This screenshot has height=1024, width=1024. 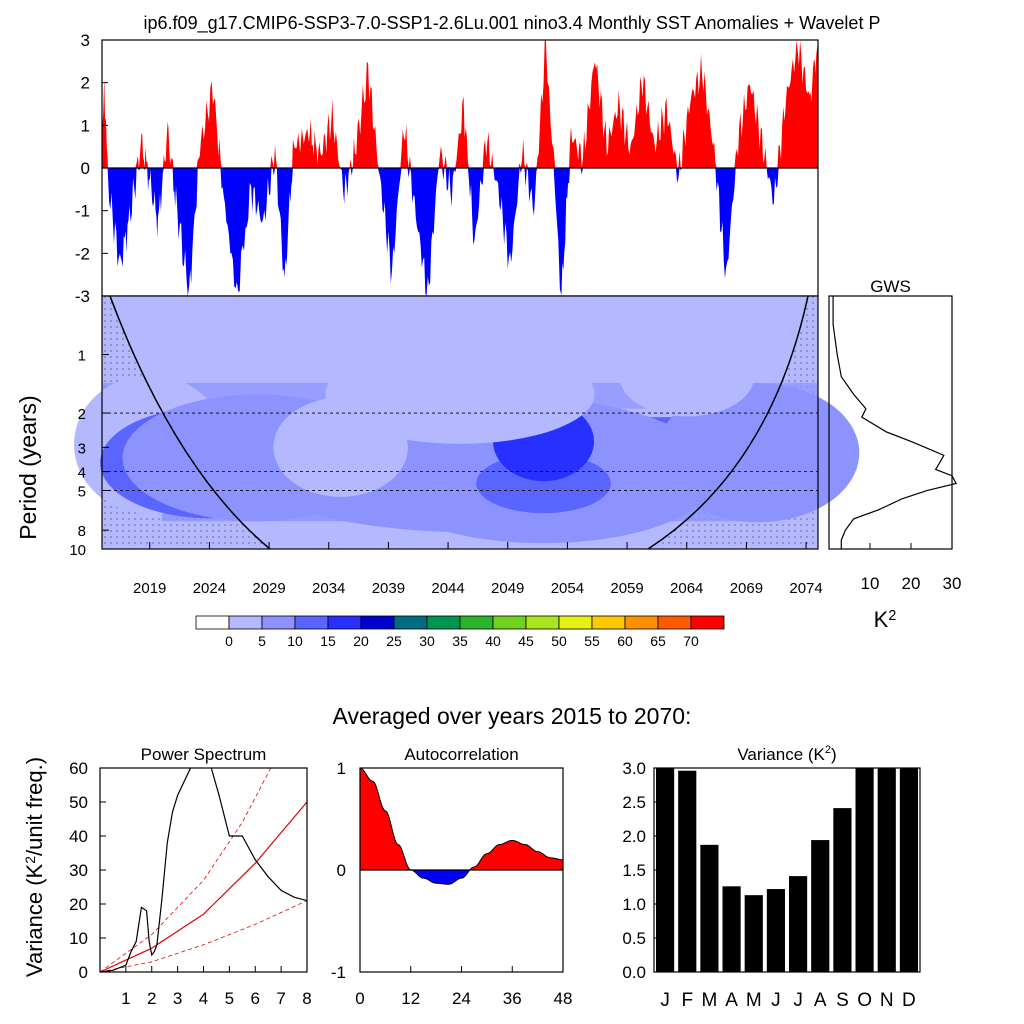 What do you see at coordinates (209, 588) in the screenshot?
I see `x-tick-label: 2024` at bounding box center [209, 588].